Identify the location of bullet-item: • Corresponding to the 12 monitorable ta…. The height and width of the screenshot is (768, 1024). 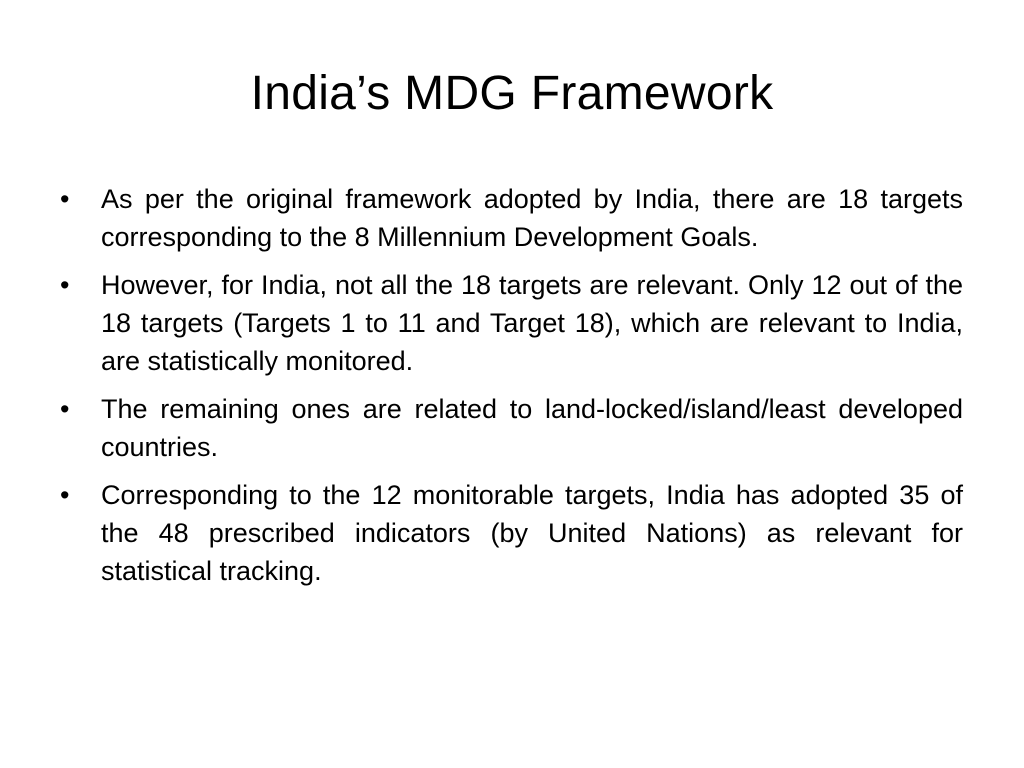
(511, 533).